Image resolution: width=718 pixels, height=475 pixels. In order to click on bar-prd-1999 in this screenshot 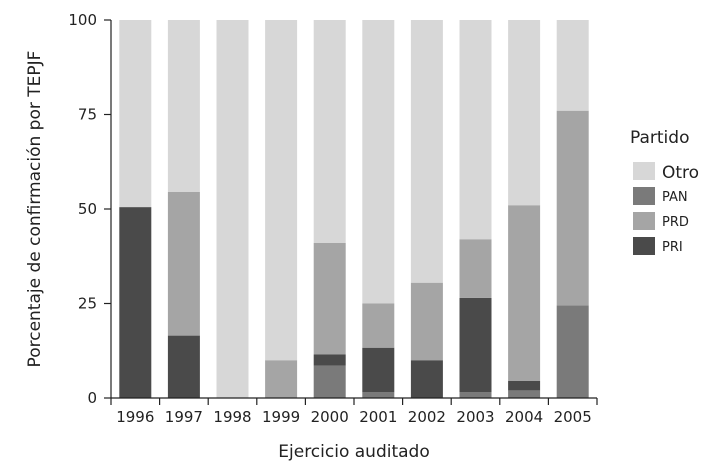, I will do `click(281, 379)`.